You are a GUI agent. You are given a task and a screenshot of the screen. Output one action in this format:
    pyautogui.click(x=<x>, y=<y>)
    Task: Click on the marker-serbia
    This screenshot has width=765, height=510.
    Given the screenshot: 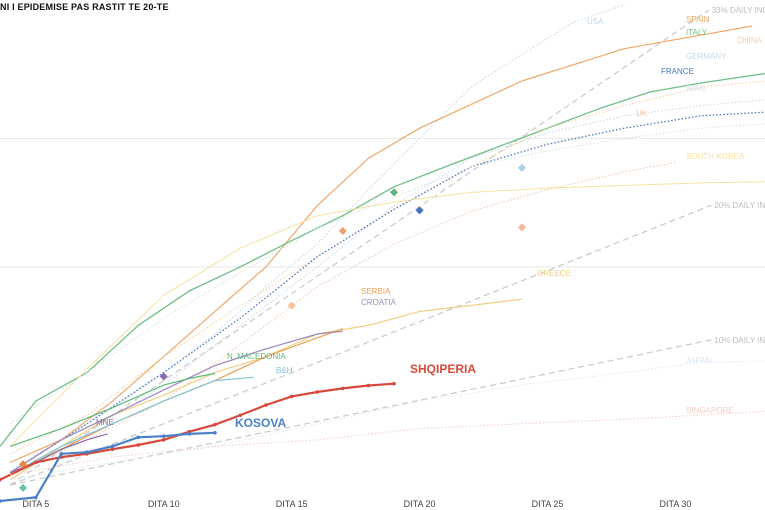 What is the action you would take?
    pyautogui.click(x=23, y=464)
    